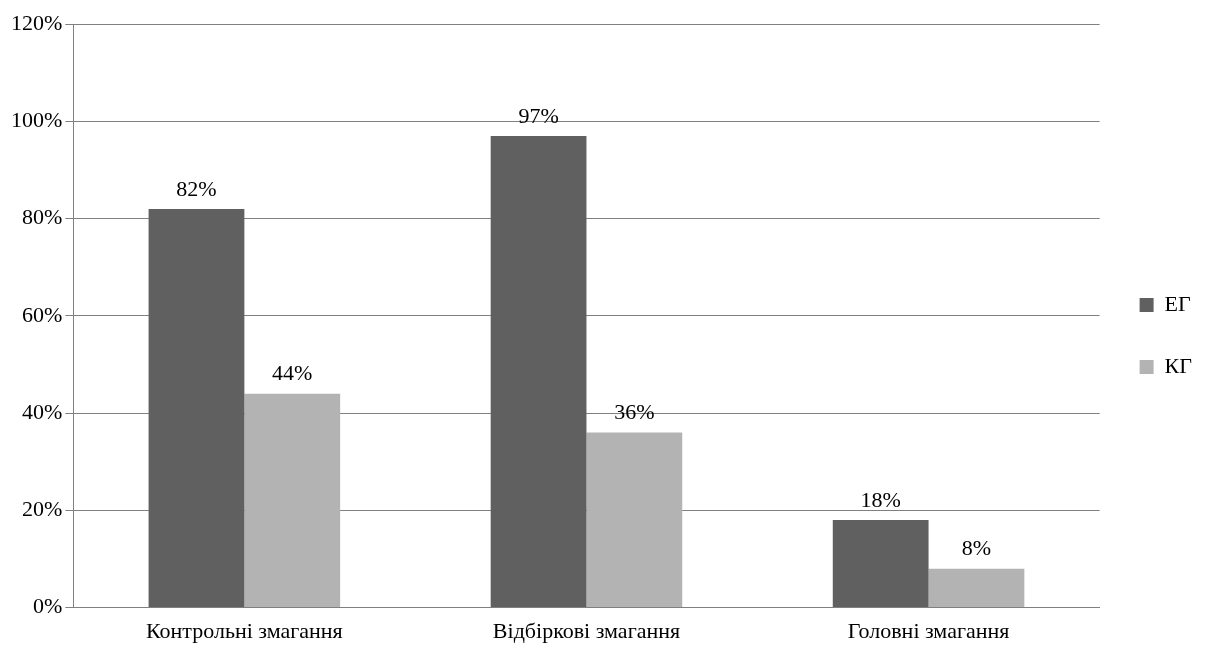 The image size is (1220, 657). I want to click on y-tick-label: 80%, so click(42, 217).